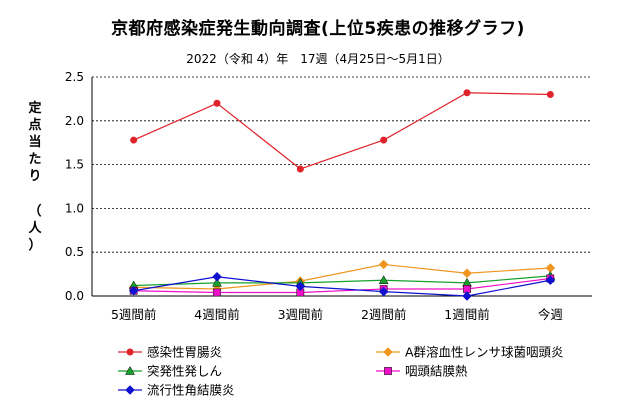 Image resolution: width=636 pixels, height=411 pixels. I want to click on y-axis-label-char: （, so click(35, 211).